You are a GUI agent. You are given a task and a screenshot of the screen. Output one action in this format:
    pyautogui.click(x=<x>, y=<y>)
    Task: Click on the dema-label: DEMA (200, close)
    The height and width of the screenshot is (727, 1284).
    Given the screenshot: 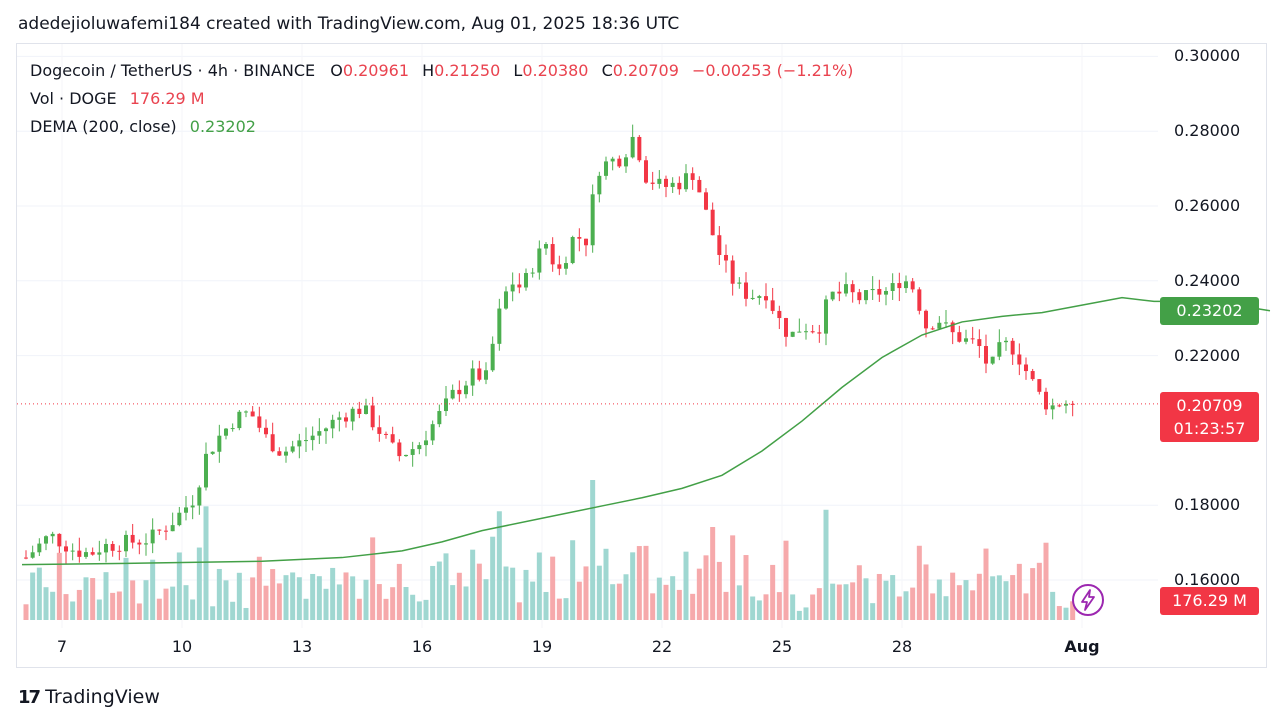 What is the action you would take?
    pyautogui.click(x=103, y=126)
    